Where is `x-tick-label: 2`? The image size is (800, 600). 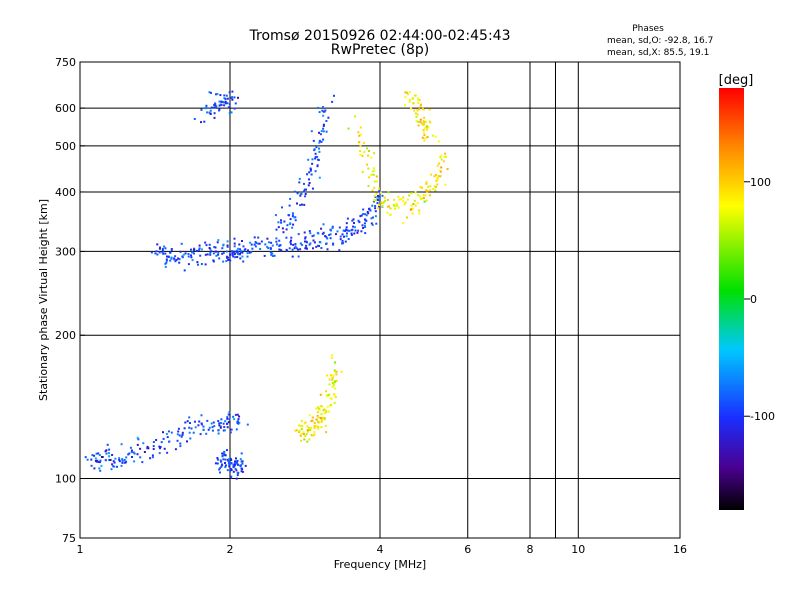 x-tick-label: 2 is located at coordinates (230, 549).